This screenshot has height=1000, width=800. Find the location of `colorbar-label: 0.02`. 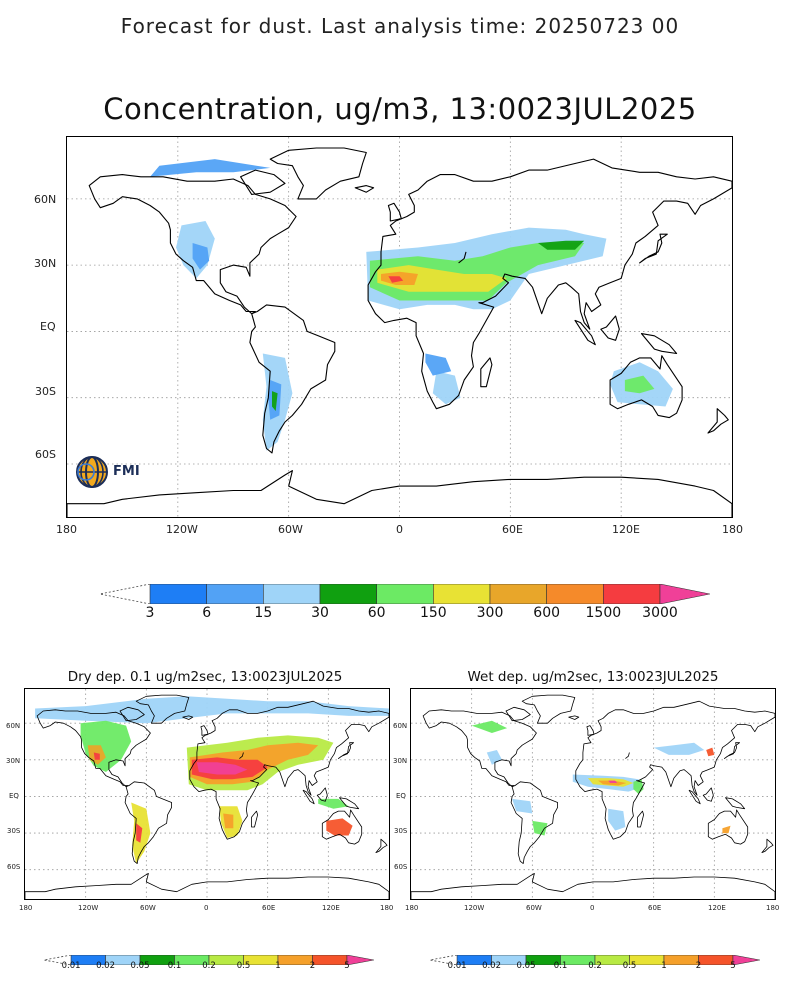

colorbar-label: 0.02 is located at coordinates (491, 966).